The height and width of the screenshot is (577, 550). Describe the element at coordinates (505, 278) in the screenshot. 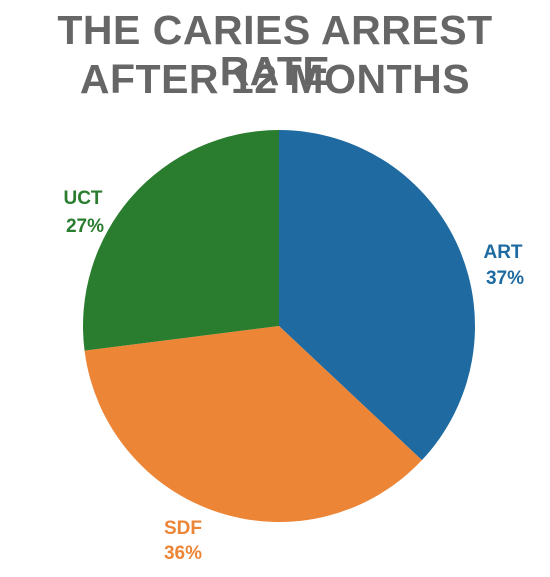

I see `slice-value-art: 37%` at that location.